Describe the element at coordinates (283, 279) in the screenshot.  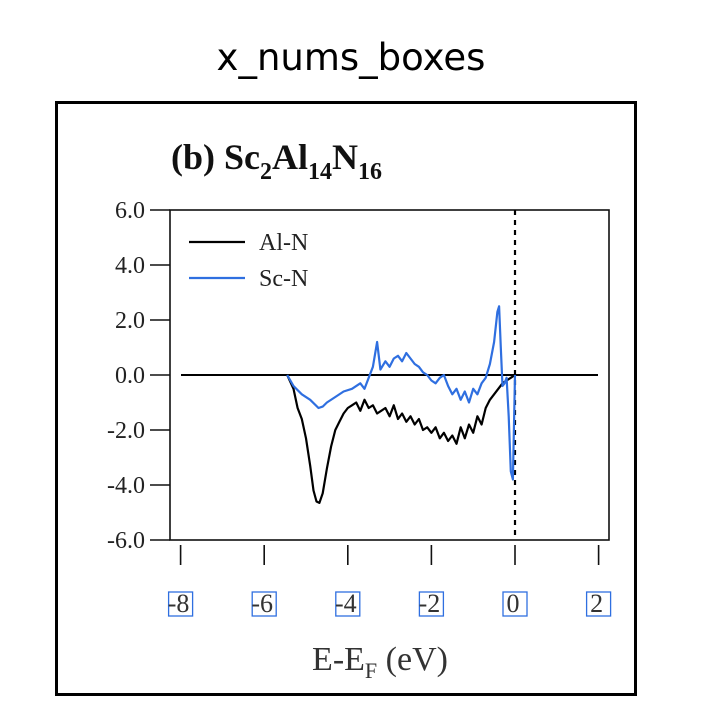
I see `legend-label-sc-n: Sc-N` at that location.